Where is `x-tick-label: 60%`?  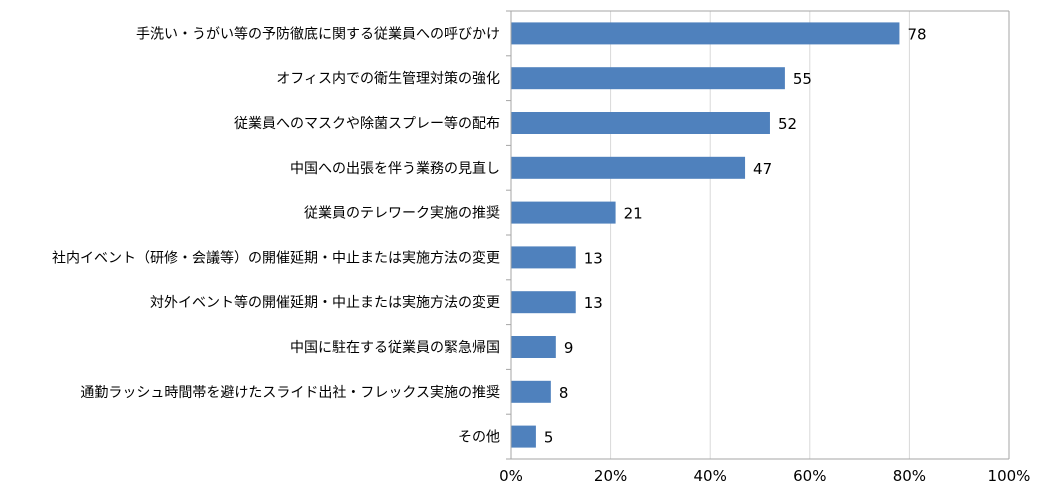
x-tick-label: 60% is located at coordinates (809, 476).